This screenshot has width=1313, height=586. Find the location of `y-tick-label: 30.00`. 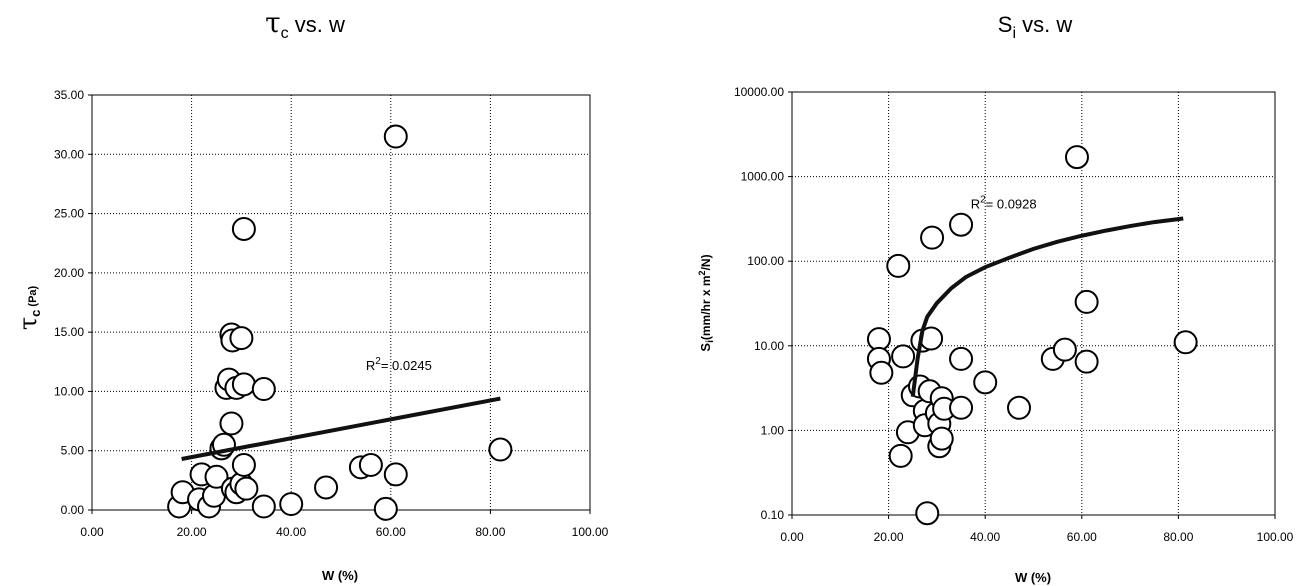

y-tick-label: 30.00 is located at coordinates (69, 154).